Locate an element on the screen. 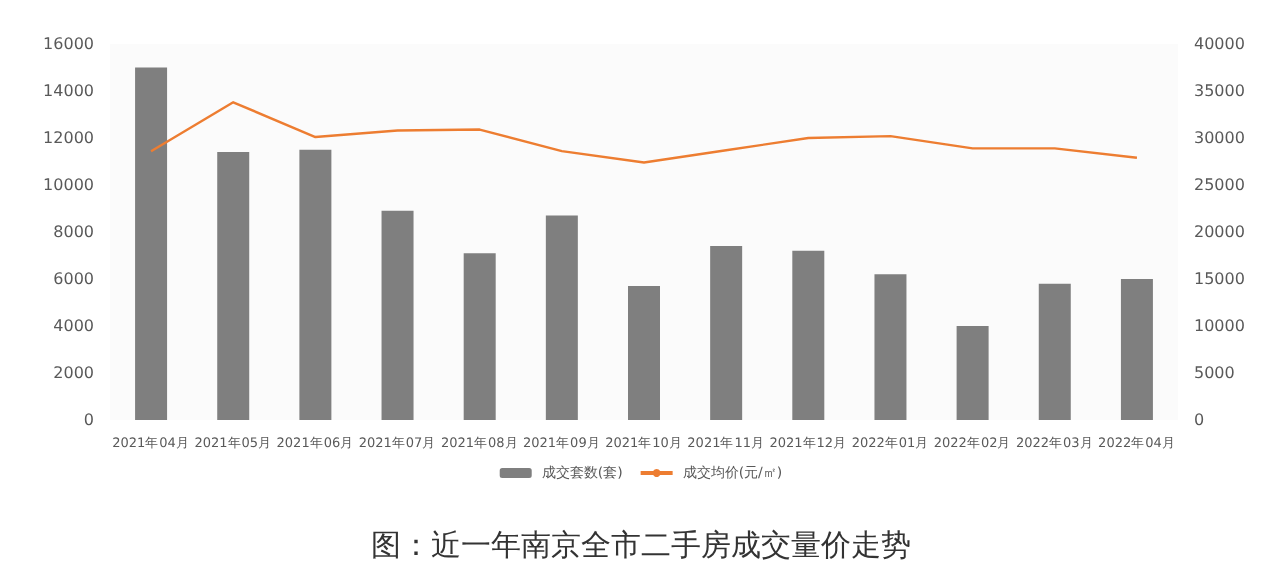 The width and height of the screenshot is (1282, 582). y-tick-label: 2000 is located at coordinates (73, 373).